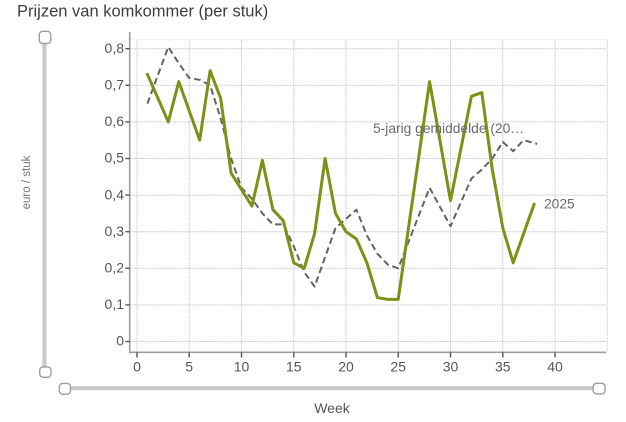 Image resolution: width=626 pixels, height=422 pixels. What do you see at coordinates (346, 366) in the screenshot?
I see `svg-text: 20` at bounding box center [346, 366].